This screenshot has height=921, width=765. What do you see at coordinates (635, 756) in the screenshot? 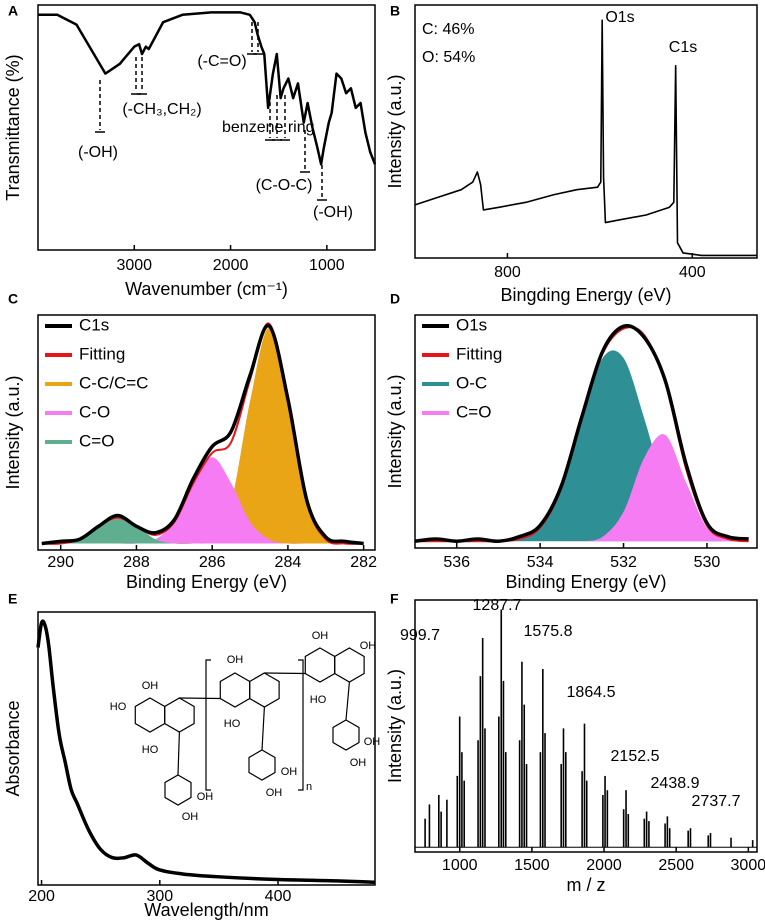
I see `peak-label: 2152.5` at bounding box center [635, 756].